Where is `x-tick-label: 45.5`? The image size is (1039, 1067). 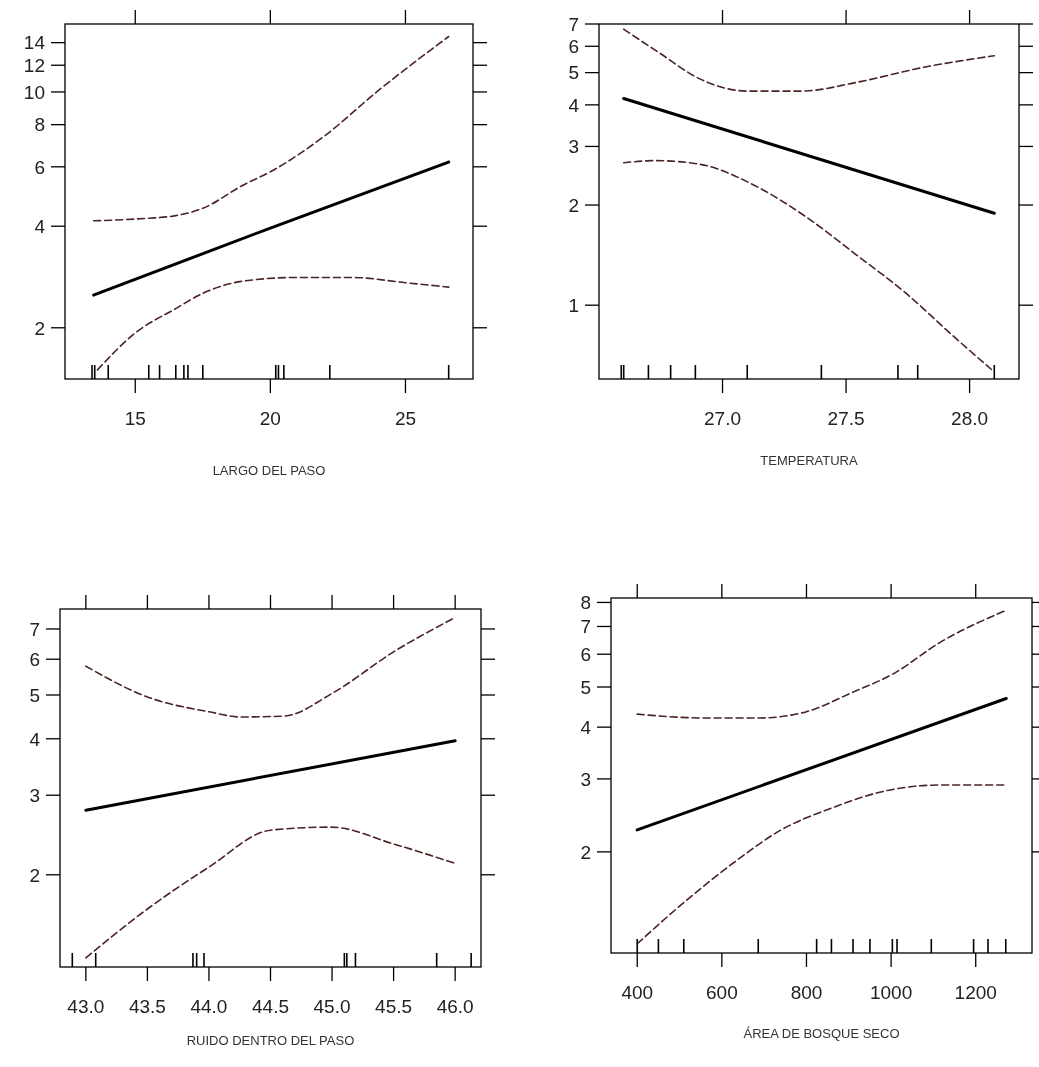 x-tick-label: 45.5 is located at coordinates (394, 1006).